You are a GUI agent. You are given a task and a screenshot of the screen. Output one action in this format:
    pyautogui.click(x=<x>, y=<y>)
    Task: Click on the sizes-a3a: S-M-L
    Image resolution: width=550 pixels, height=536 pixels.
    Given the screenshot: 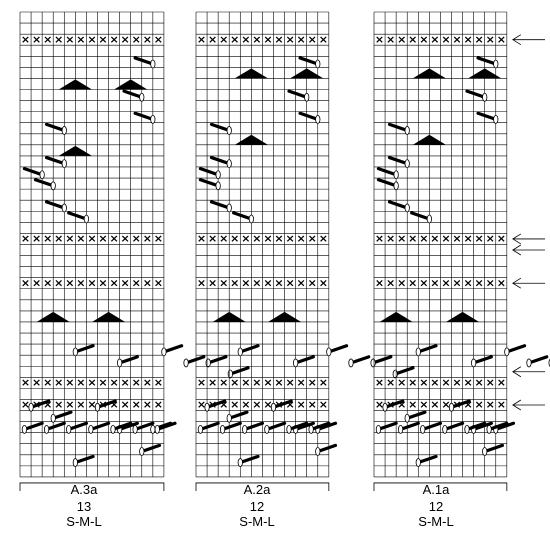 What is the action you would take?
    pyautogui.click(x=83, y=521)
    